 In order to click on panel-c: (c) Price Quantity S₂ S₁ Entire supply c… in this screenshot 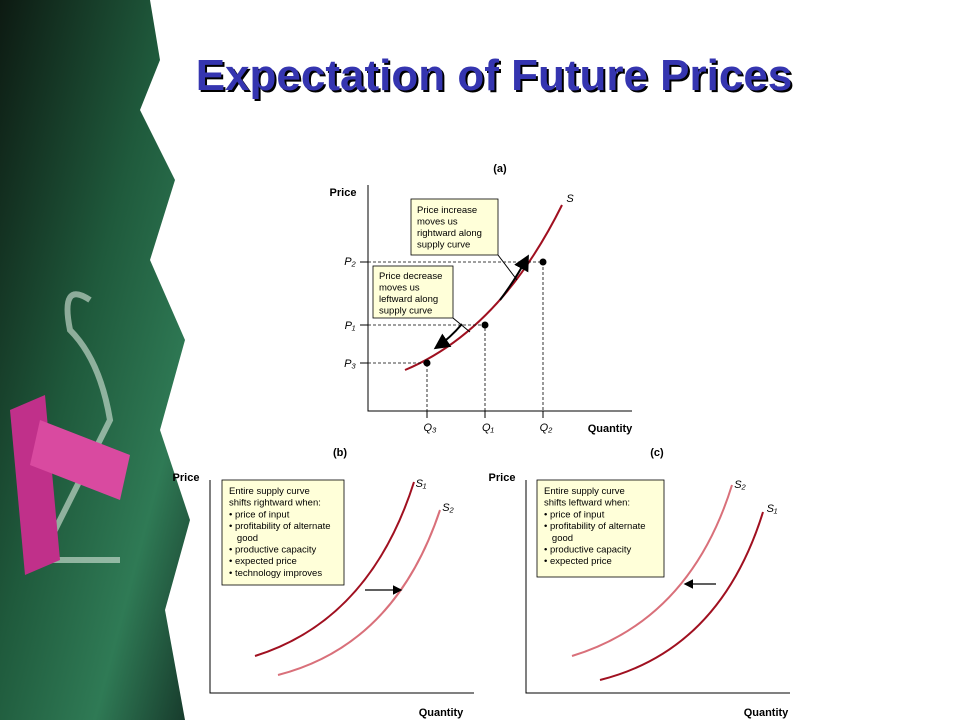, I will do `click(639, 583)`.